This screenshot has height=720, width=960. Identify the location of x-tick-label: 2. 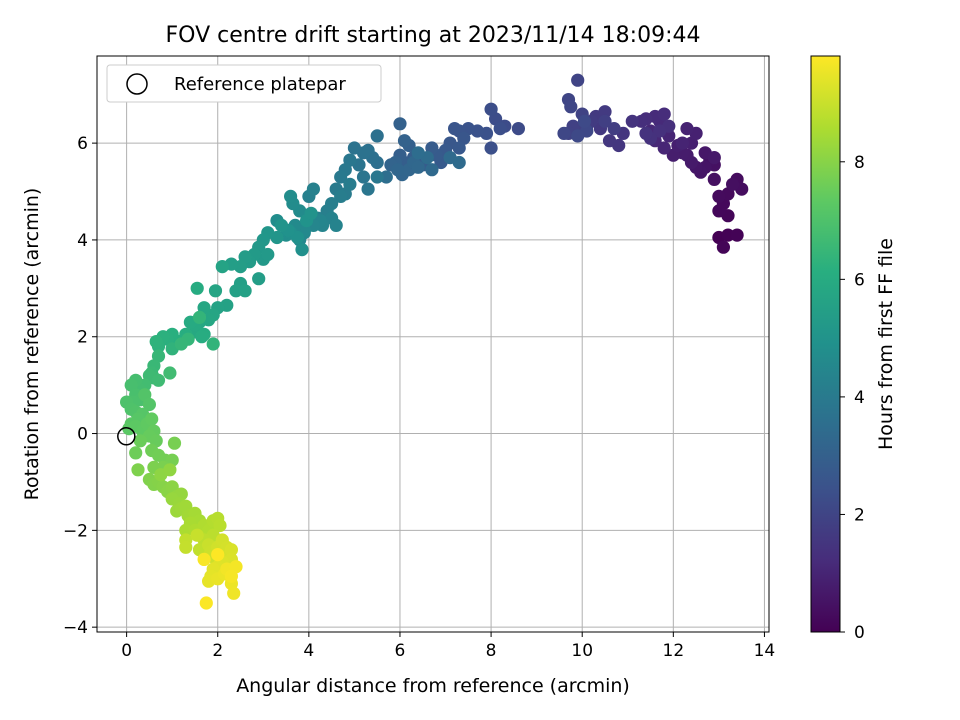
(217, 651).